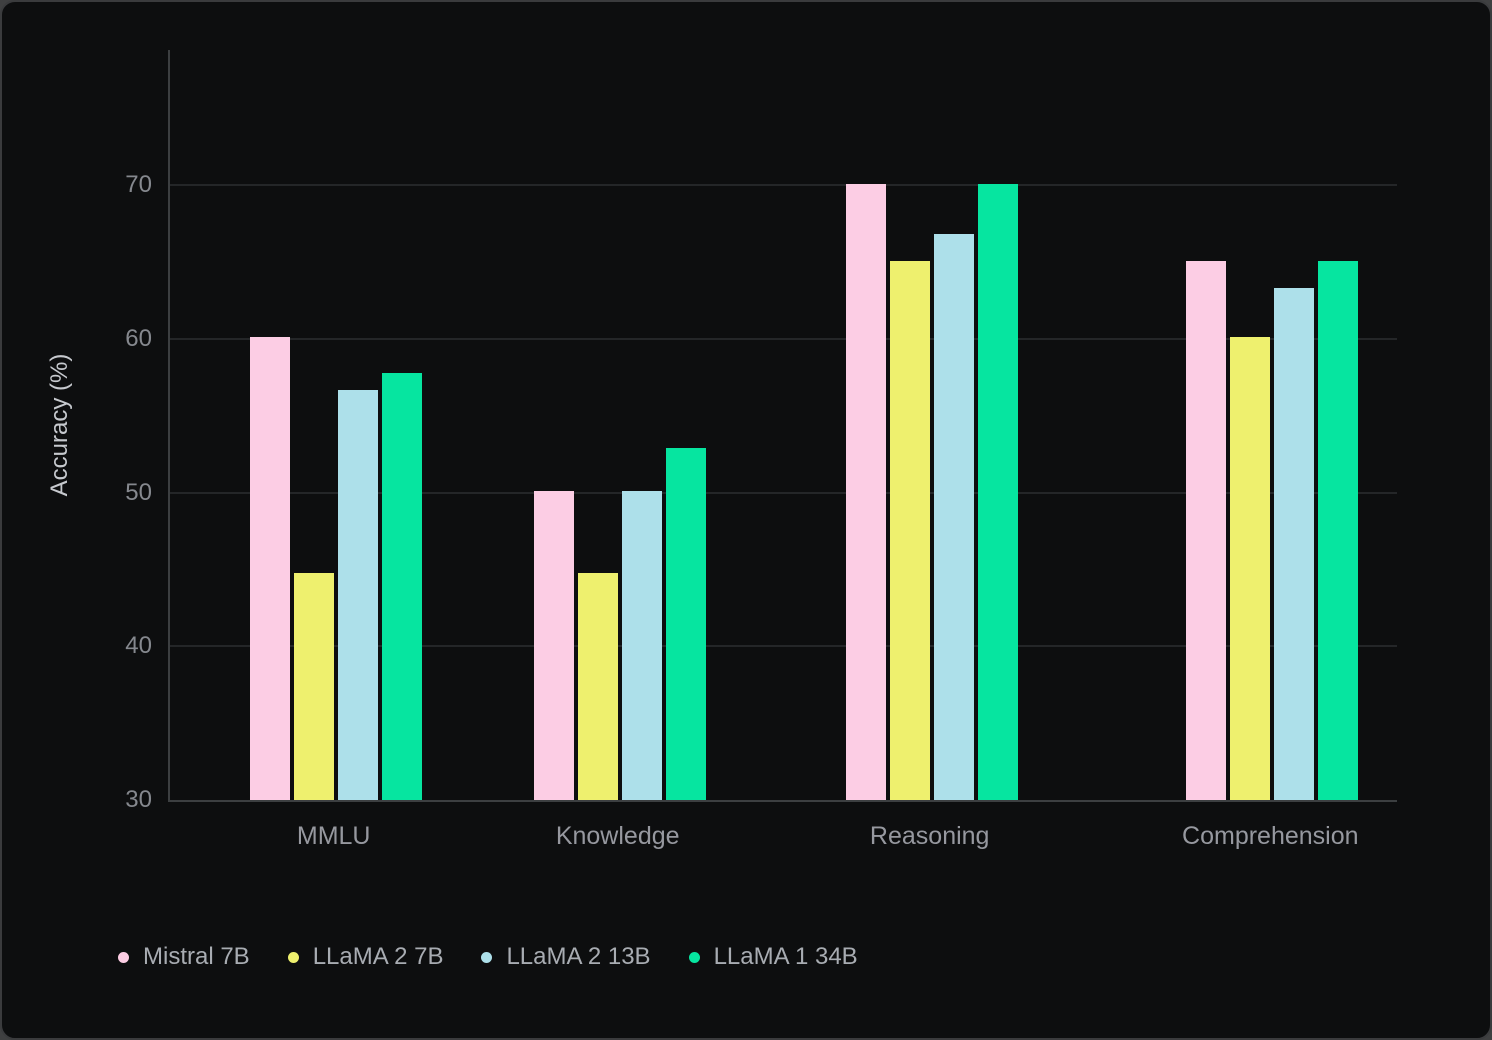 The width and height of the screenshot is (1492, 1040). I want to click on x-label-reasoning: Reasoning, so click(929, 836).